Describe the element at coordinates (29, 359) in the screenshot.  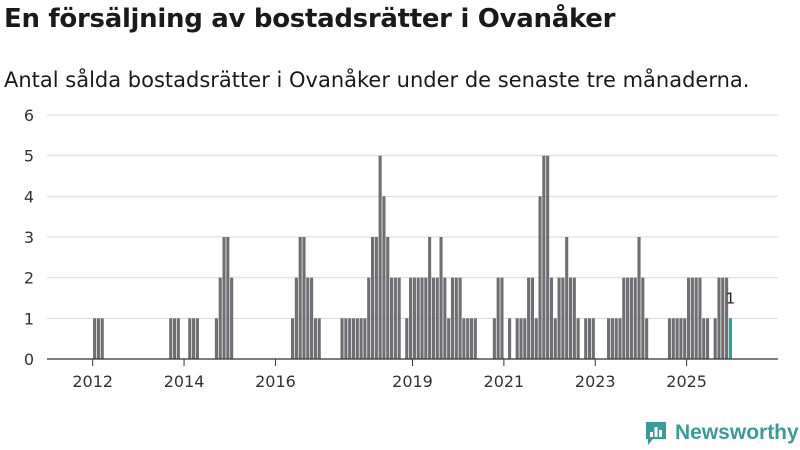
I see `y-tick-label: 0` at that location.